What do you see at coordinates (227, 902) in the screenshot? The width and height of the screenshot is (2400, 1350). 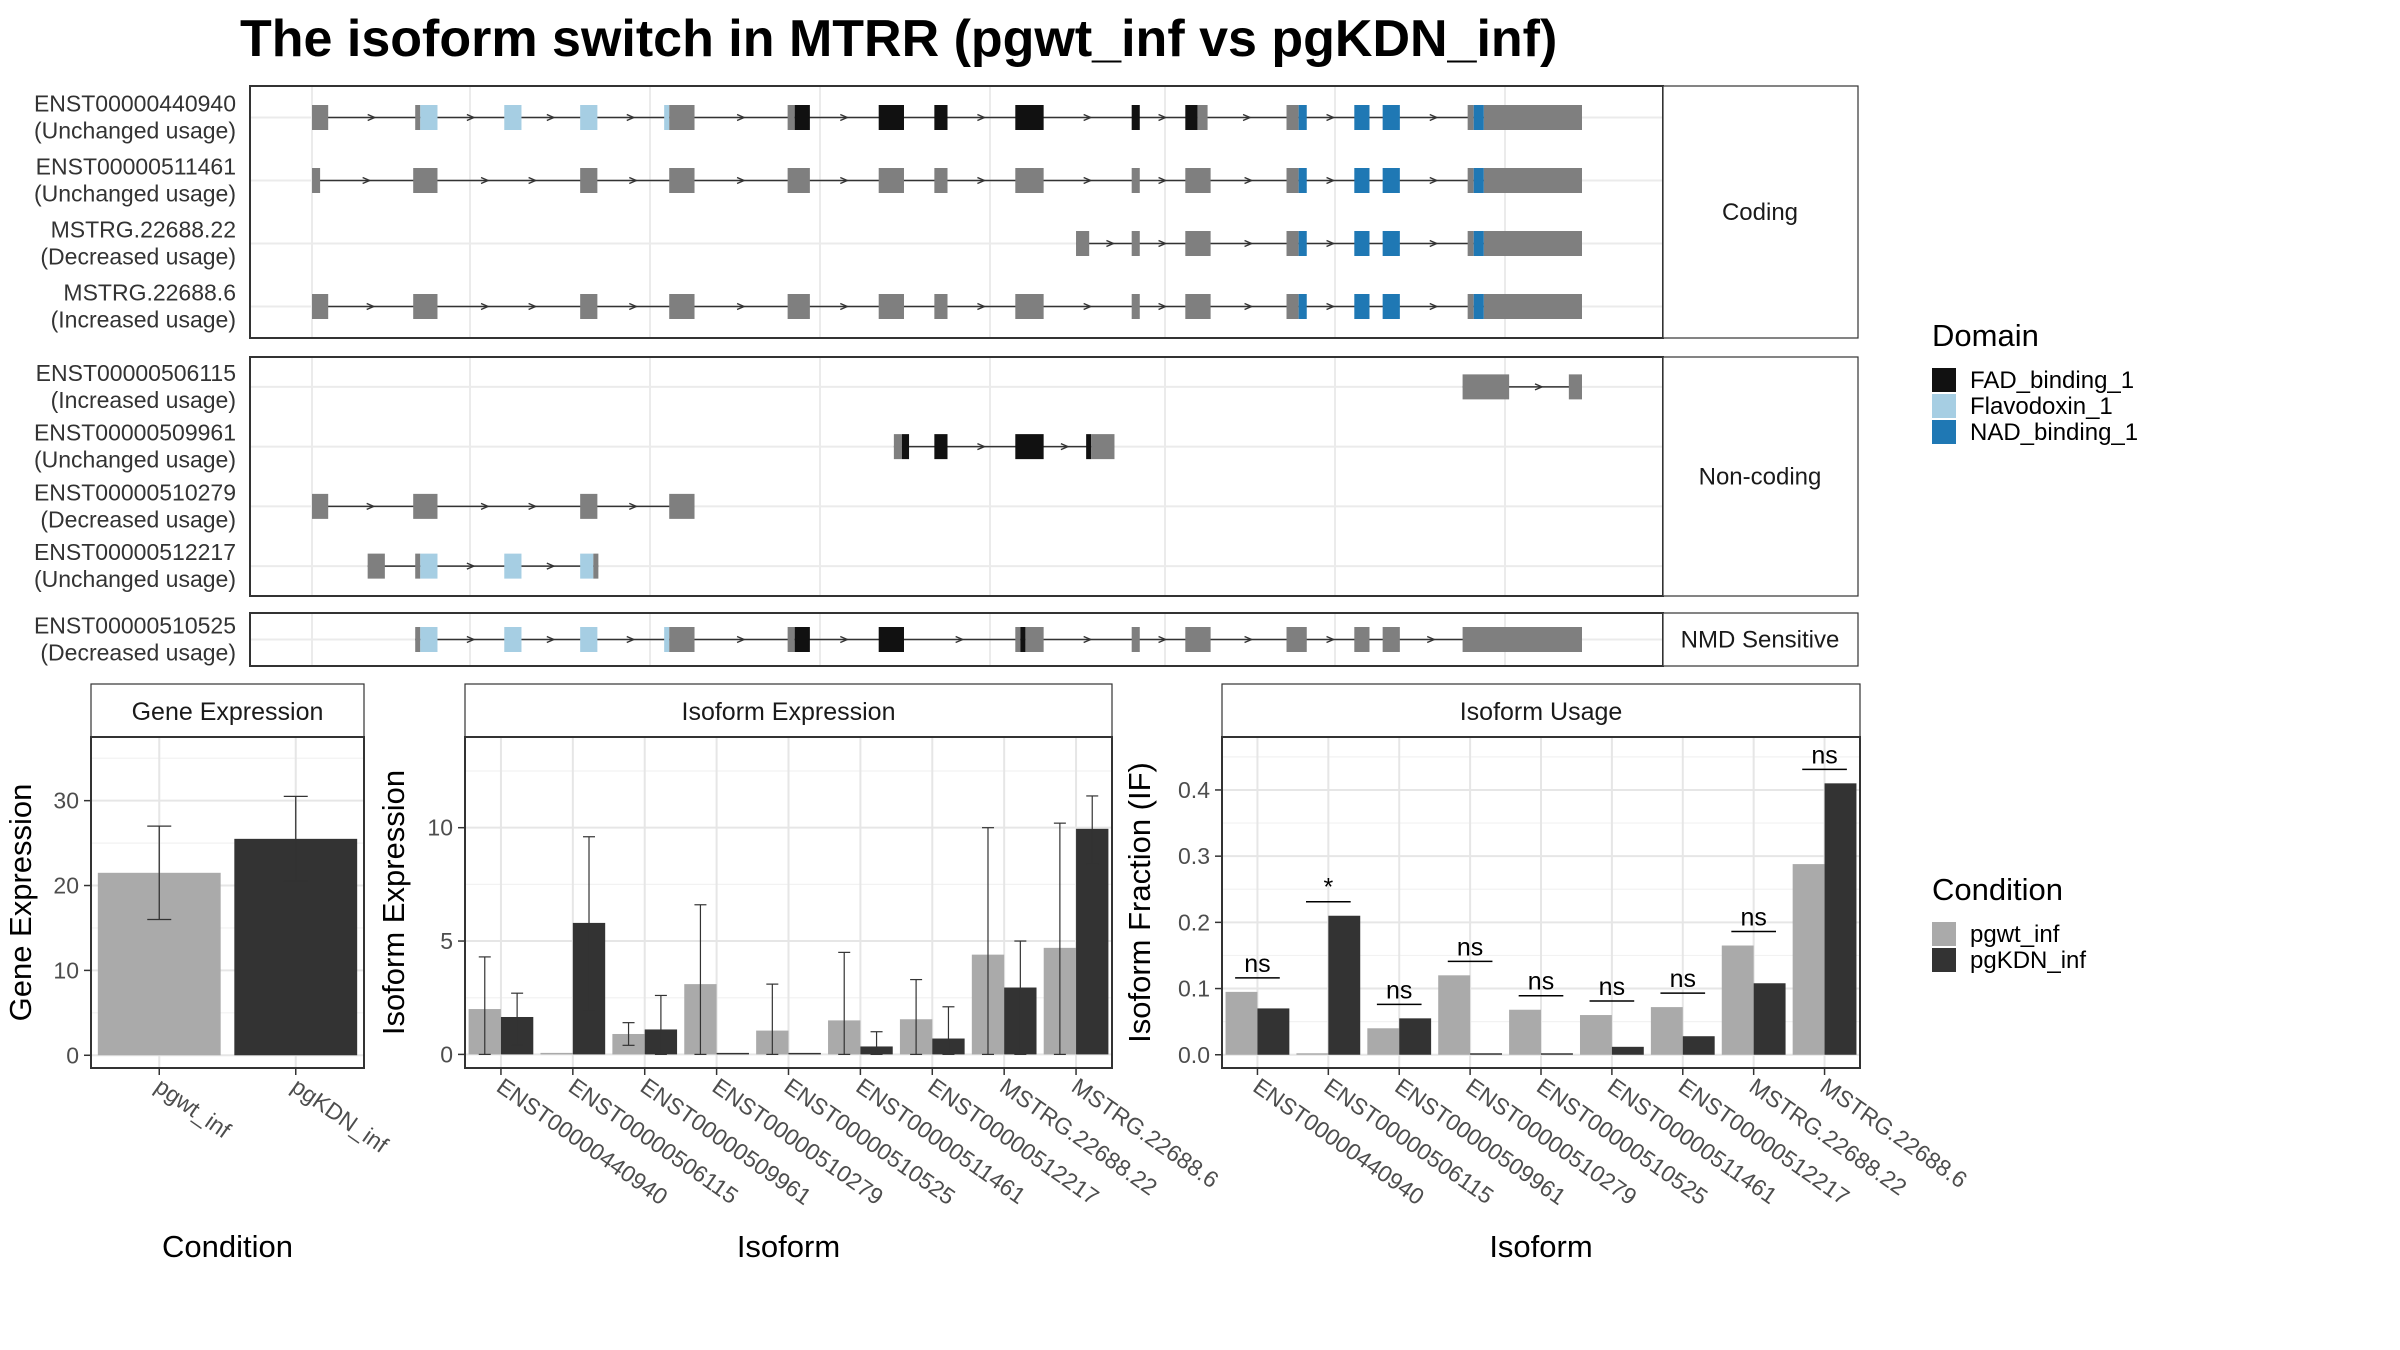 I see `plot-border` at bounding box center [227, 902].